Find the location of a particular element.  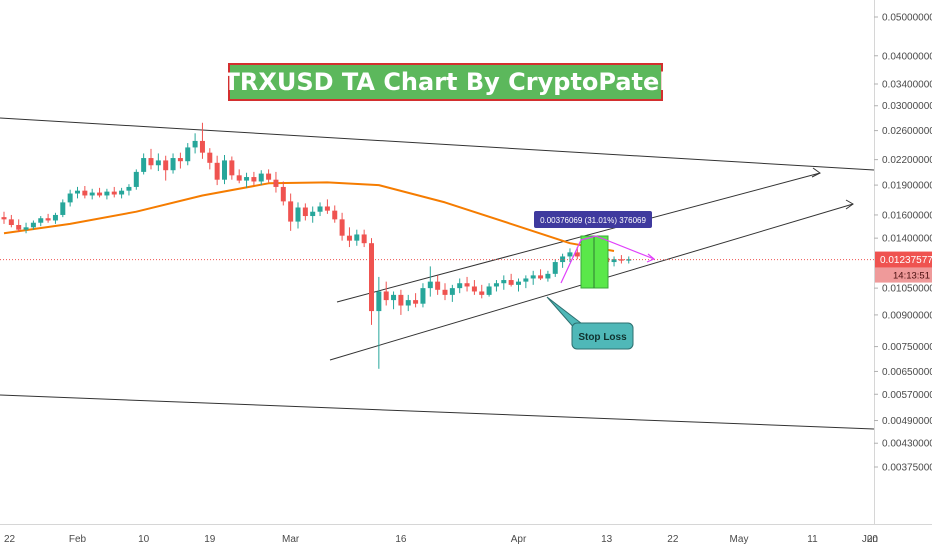

countdown-badge is located at coordinates (903, 275).